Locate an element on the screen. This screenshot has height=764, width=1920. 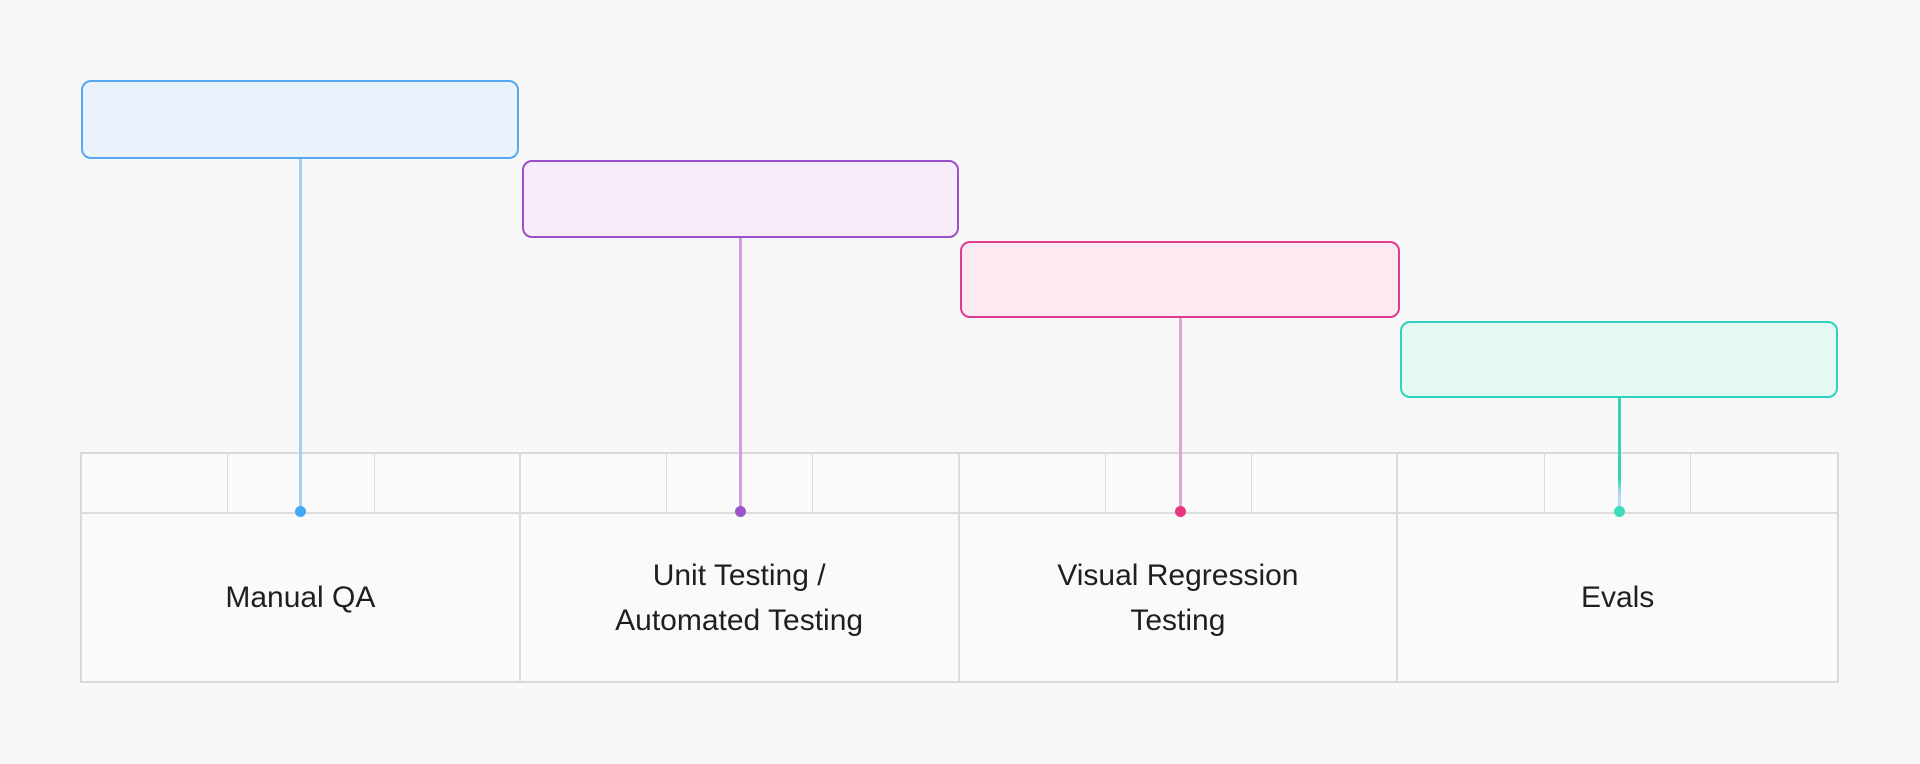
stage-label-cell-manual-qa: Manual QA is located at coordinates (301, 597).